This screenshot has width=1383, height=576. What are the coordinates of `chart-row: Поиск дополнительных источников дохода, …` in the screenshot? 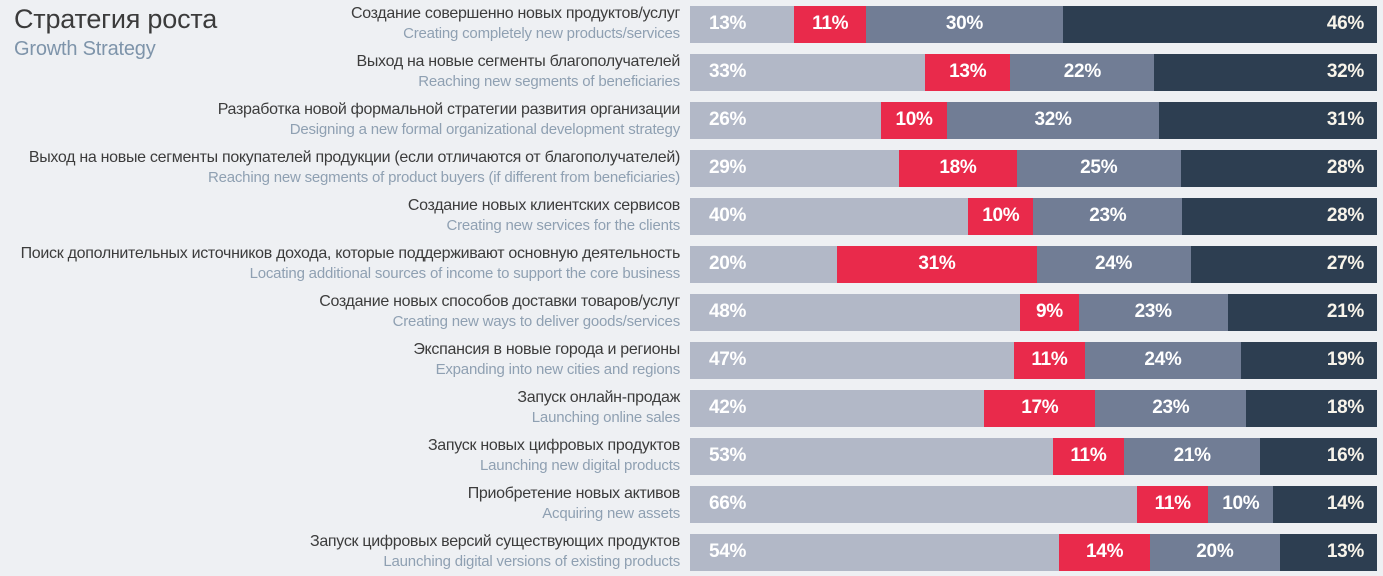 It's located at (691, 264).